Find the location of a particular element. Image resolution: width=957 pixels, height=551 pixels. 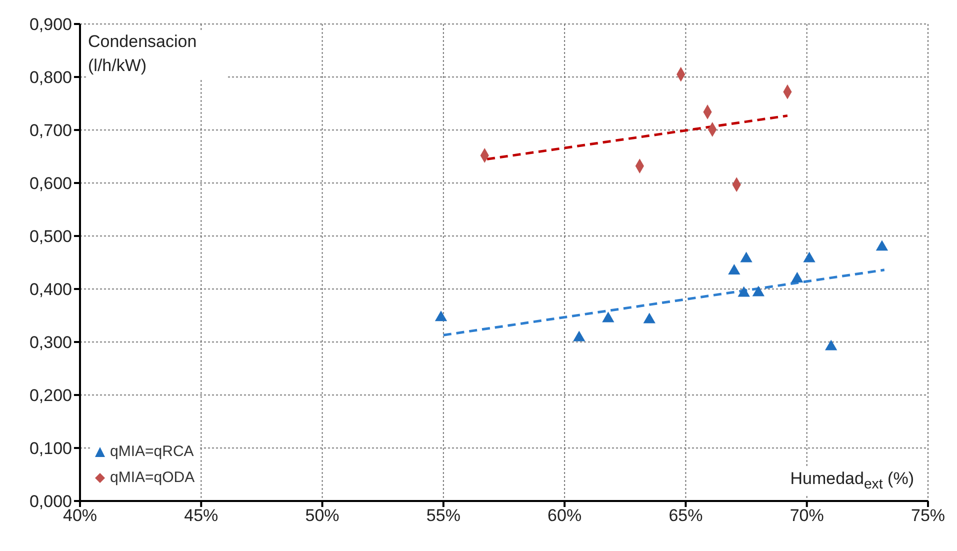

y-tick-label: 0,900 is located at coordinates (50, 24).